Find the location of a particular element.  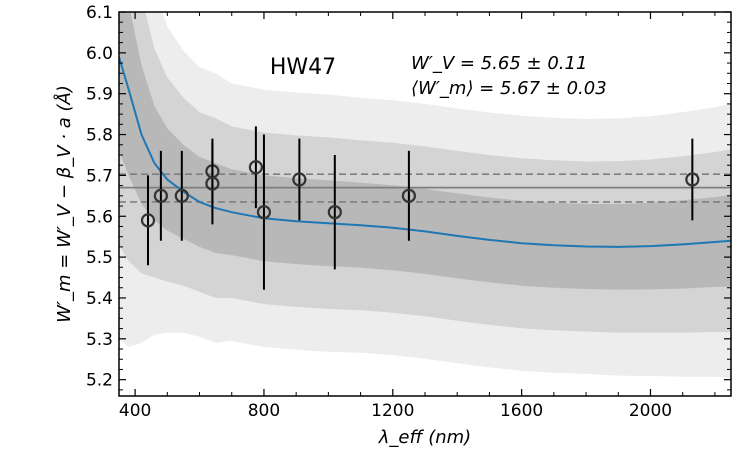

annotation-line-1: W′_V = 5.65 ± 0.11 is located at coordinates (499, 63).